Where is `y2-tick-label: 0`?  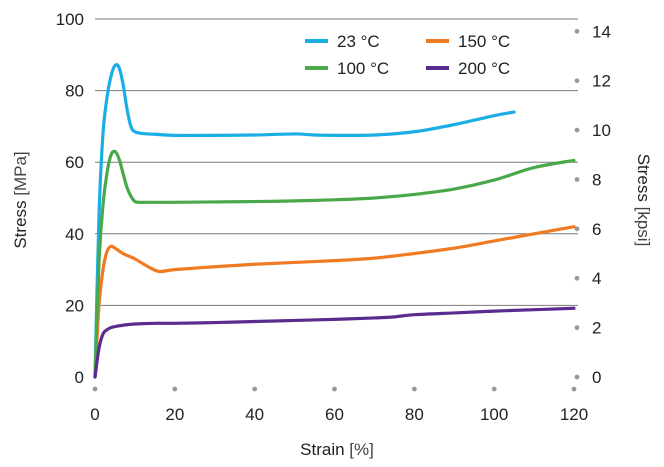
y2-tick-label: 0 is located at coordinates (596, 377).